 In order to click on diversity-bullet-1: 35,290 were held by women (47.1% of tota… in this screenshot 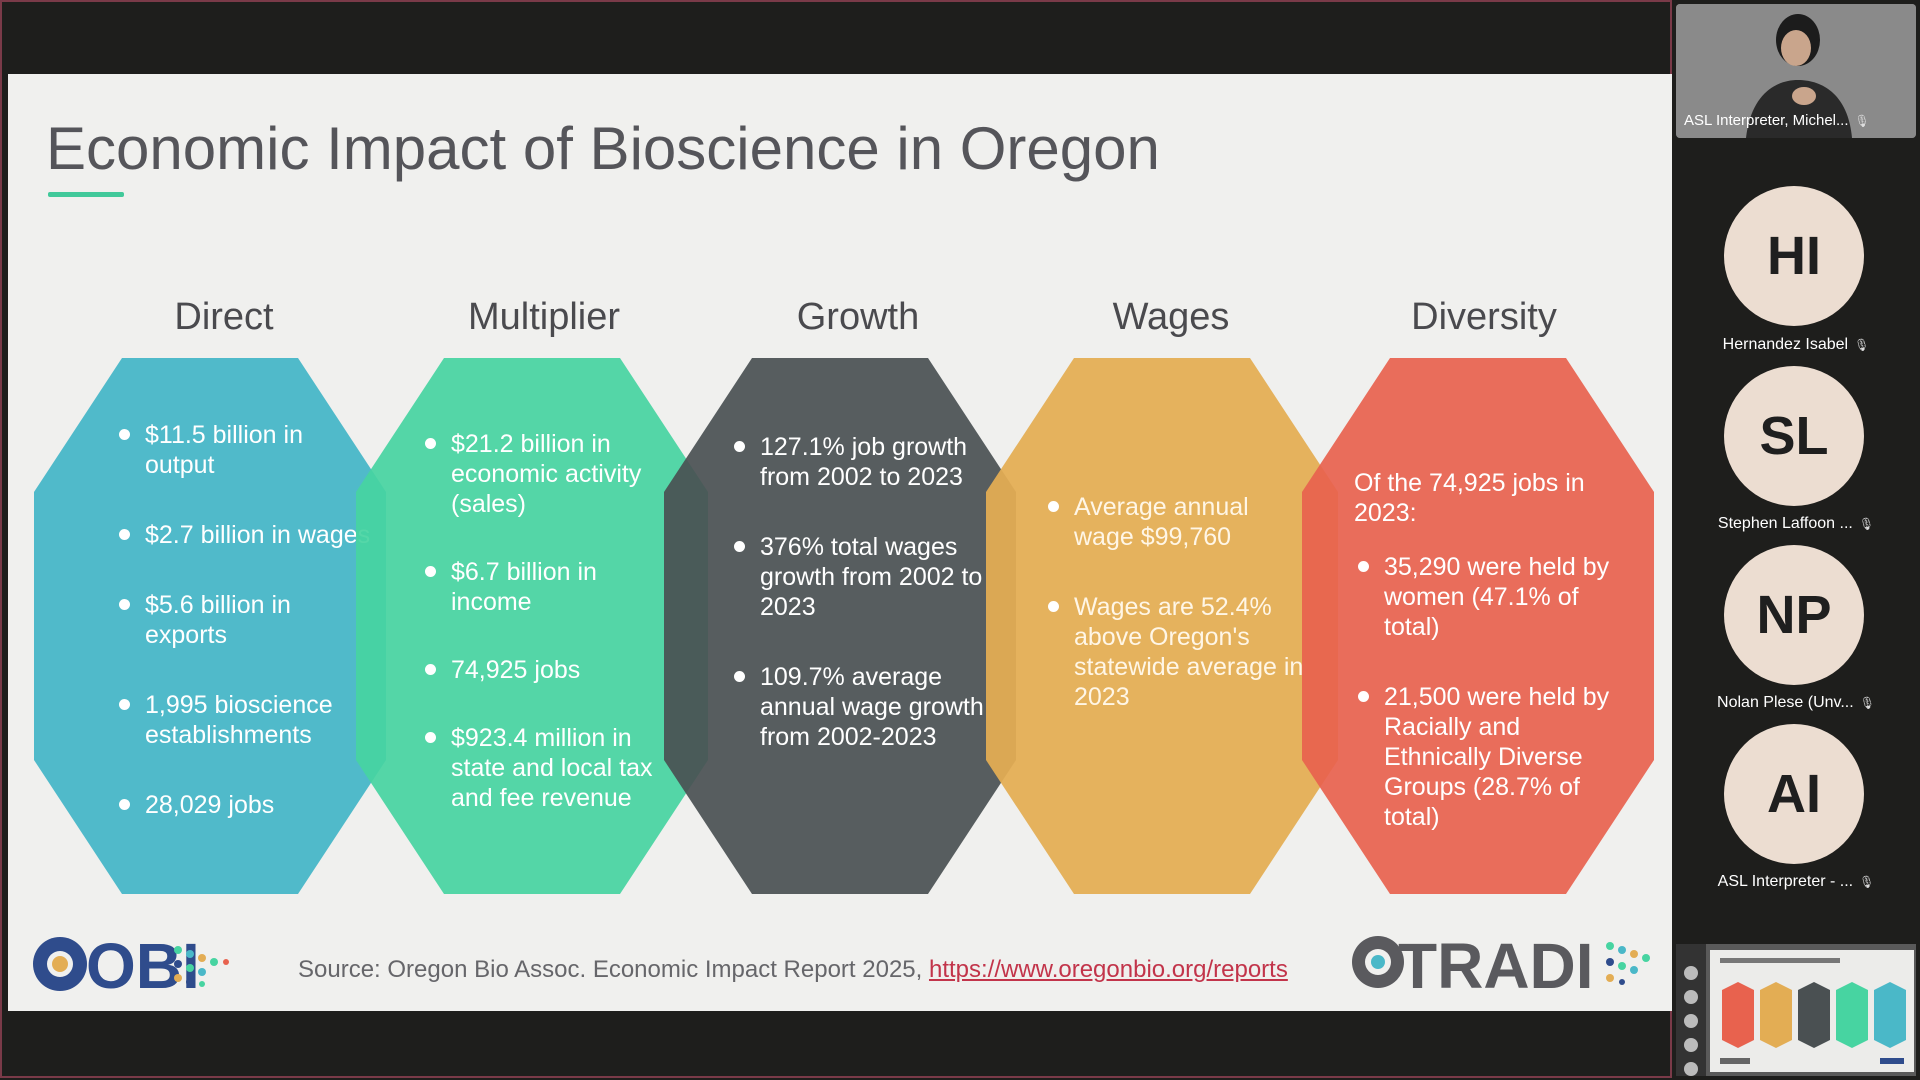, I will do `click(1489, 597)`.